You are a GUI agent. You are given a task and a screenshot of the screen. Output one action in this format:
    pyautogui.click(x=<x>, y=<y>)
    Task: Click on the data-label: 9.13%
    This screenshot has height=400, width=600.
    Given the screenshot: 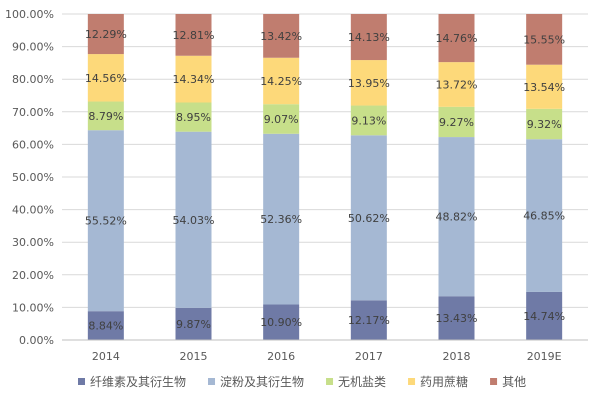 What is the action you would take?
    pyautogui.click(x=368, y=120)
    